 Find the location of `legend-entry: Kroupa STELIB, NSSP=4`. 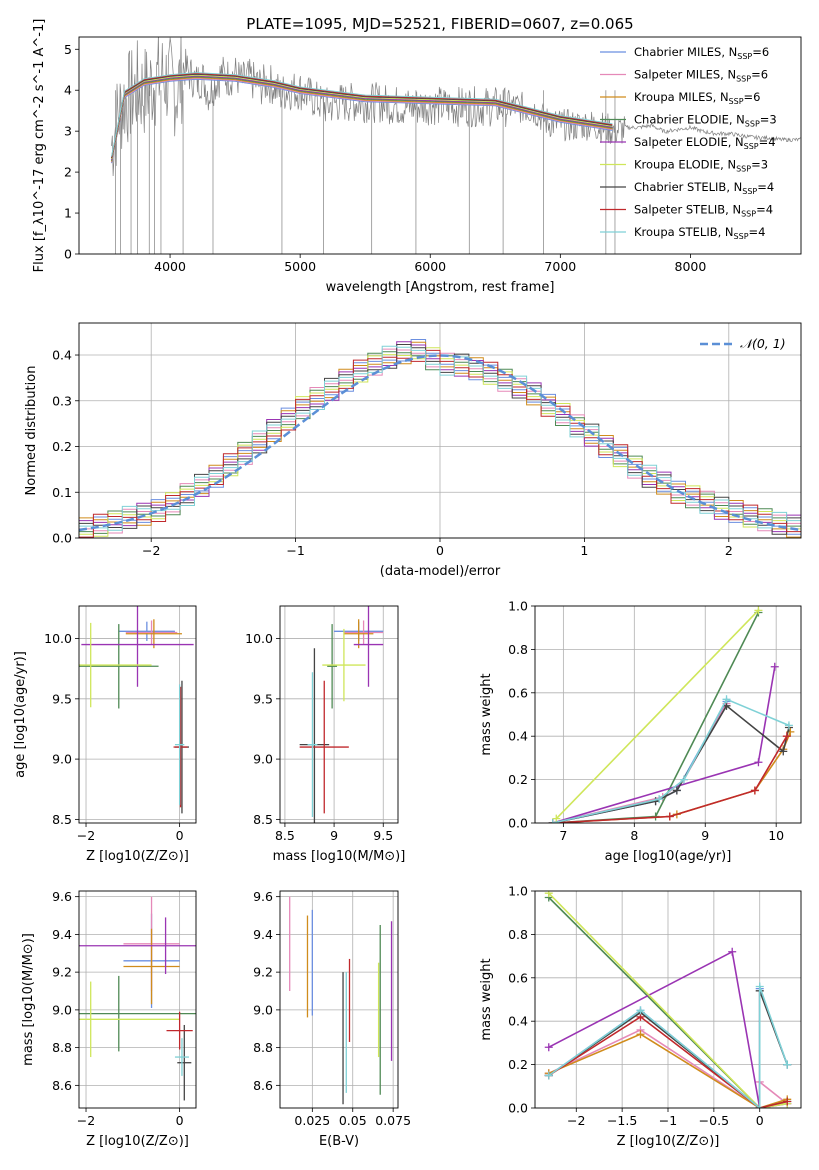

legend-entry: Kroupa STELIB, NSSP=4 is located at coordinates (699, 233).